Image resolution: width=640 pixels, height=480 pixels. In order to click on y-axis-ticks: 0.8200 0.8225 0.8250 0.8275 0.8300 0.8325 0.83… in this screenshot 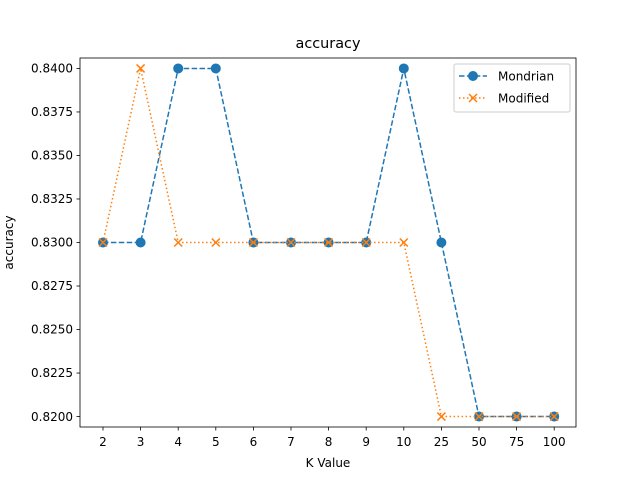, I will do `click(55, 243)`.